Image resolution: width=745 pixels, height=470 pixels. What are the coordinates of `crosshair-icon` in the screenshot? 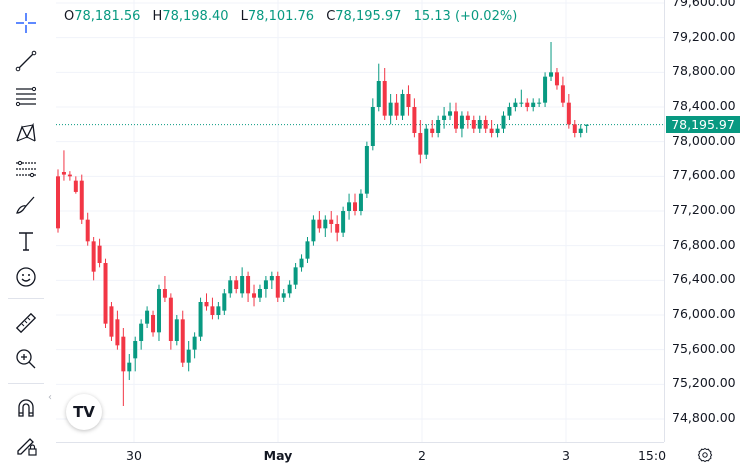 It's located at (26, 23).